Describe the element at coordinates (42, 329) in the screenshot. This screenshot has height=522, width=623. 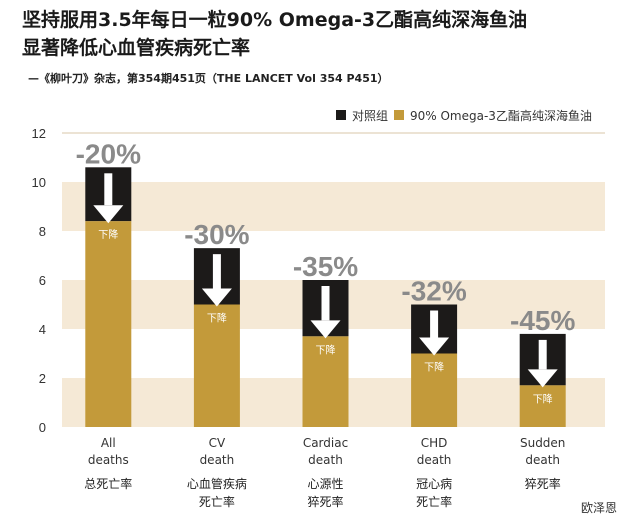
I see `y-tick-label: 4` at that location.